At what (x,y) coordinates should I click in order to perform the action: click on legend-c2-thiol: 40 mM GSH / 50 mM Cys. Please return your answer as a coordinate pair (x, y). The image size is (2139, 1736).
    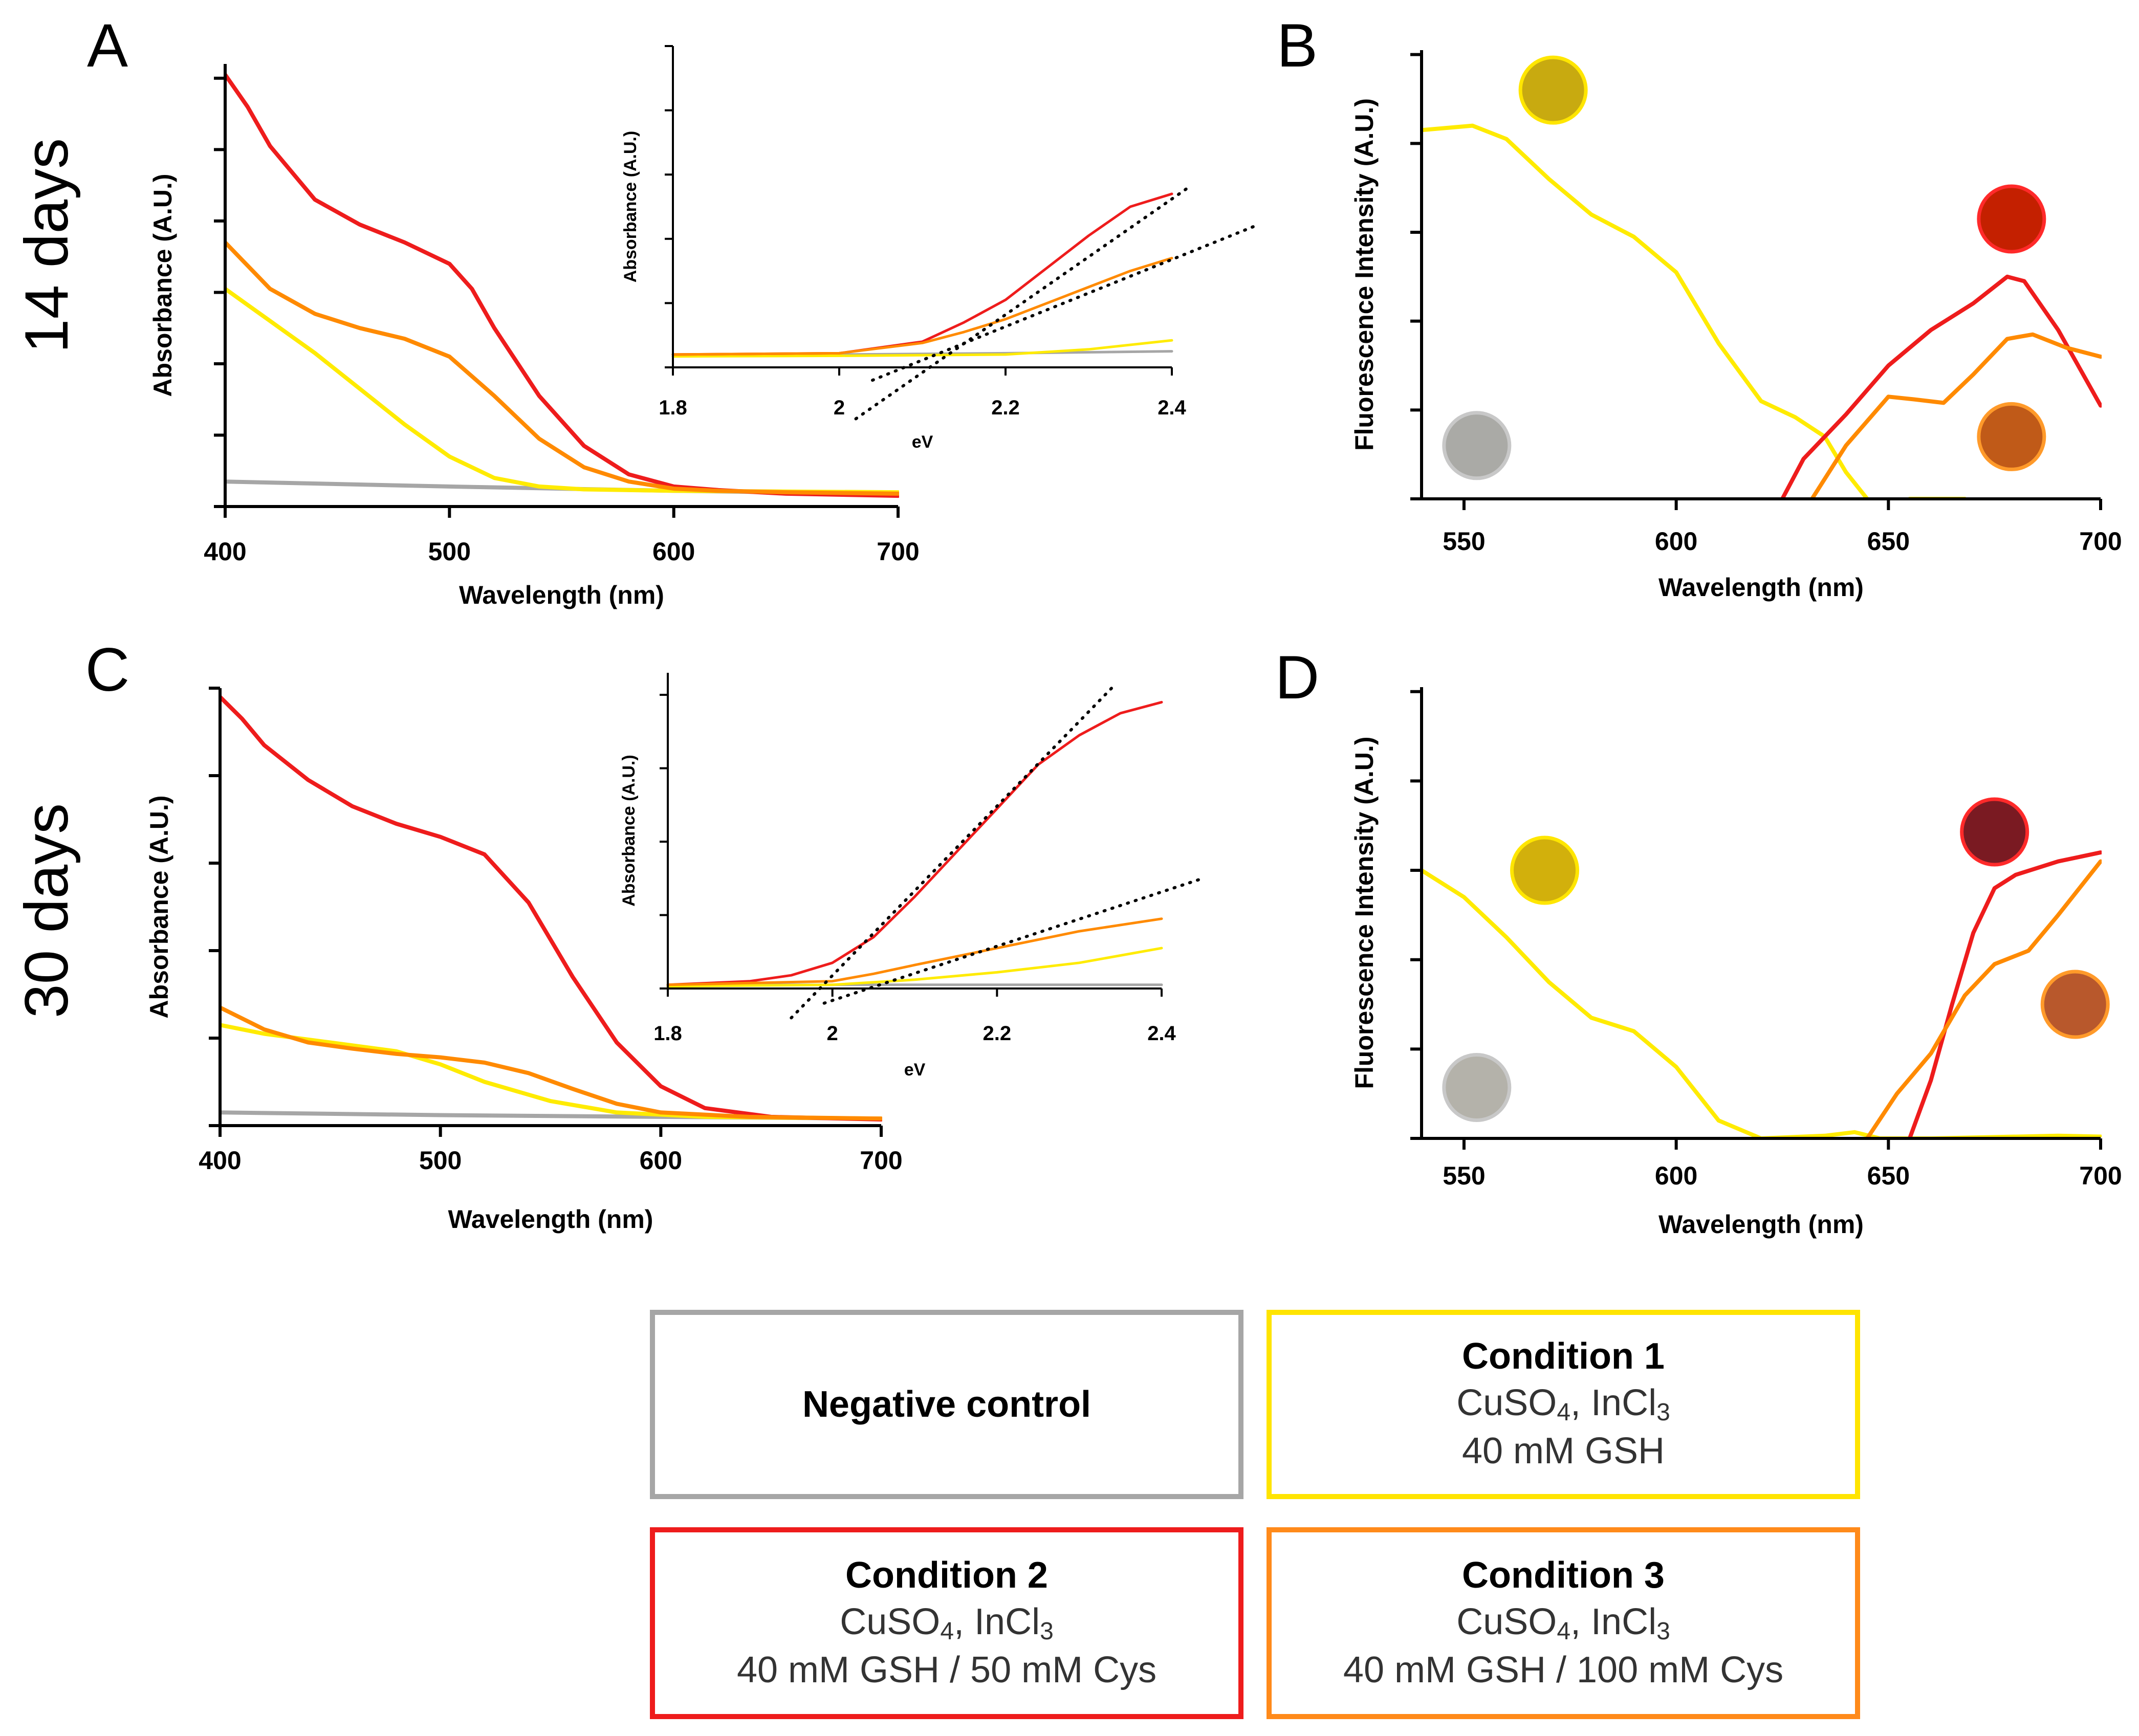
    Looking at the image, I should click on (946, 1669).